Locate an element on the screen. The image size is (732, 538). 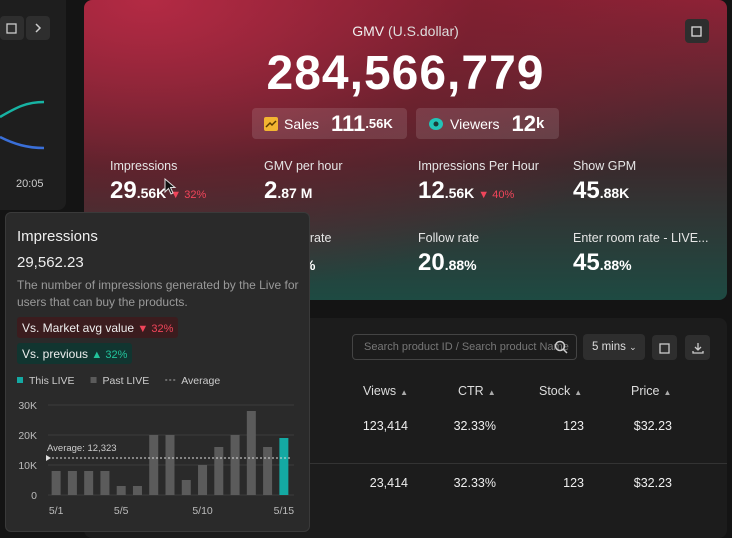
search-icon is located at coordinates (561, 347).